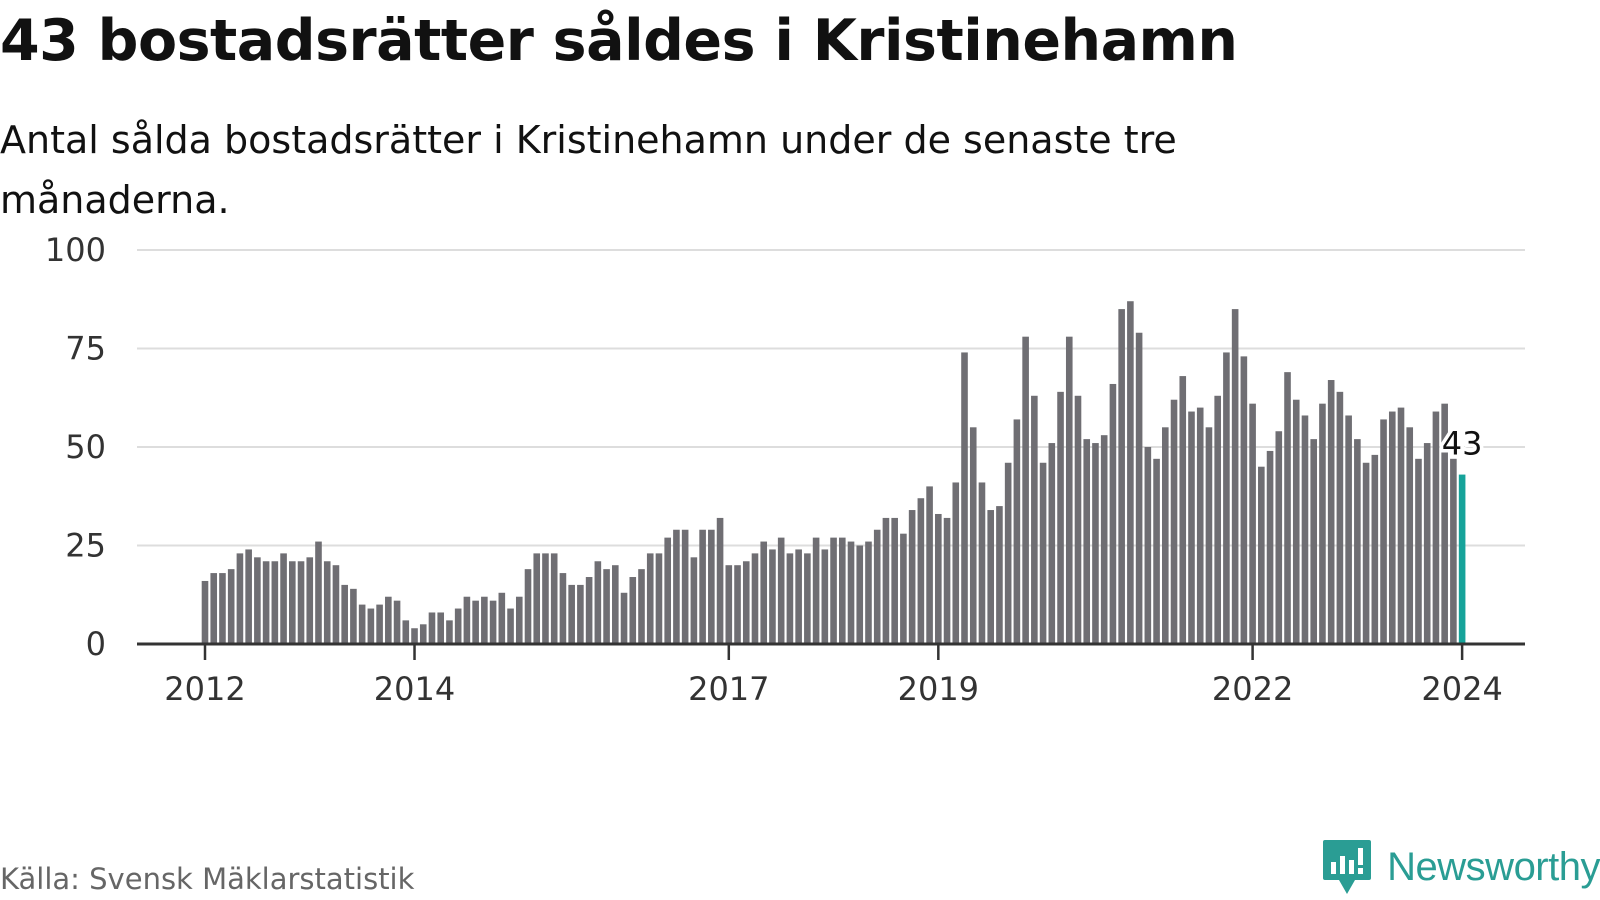  Describe the element at coordinates (204, 689) in the screenshot. I see `x-tick-label: 2012` at that location.